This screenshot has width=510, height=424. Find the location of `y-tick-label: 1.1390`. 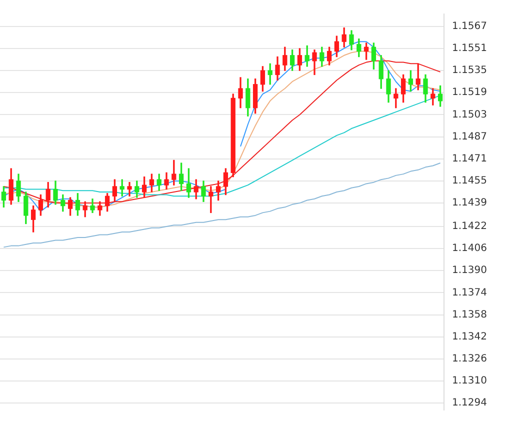

y-tick-label: 1.1390 is located at coordinates (469, 270).